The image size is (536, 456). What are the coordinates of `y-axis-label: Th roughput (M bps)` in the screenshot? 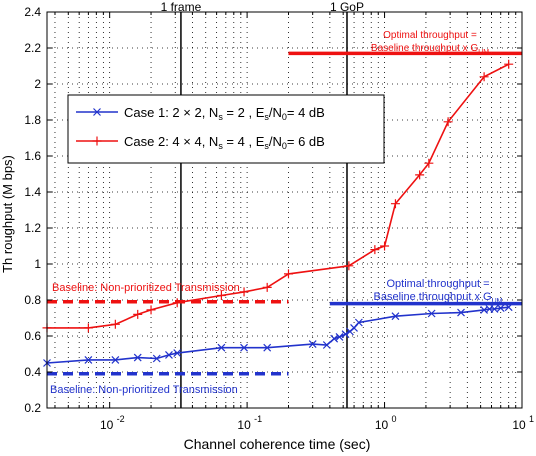 It's located at (7, 214).